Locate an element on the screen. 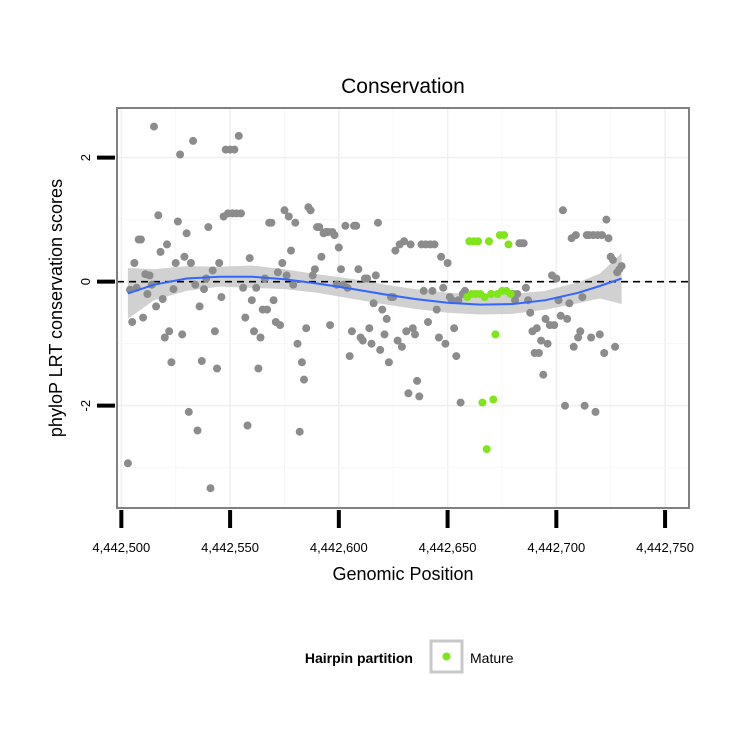 This screenshot has height=750, width=750. x-tick-label: 4,442,550 is located at coordinates (230, 547).